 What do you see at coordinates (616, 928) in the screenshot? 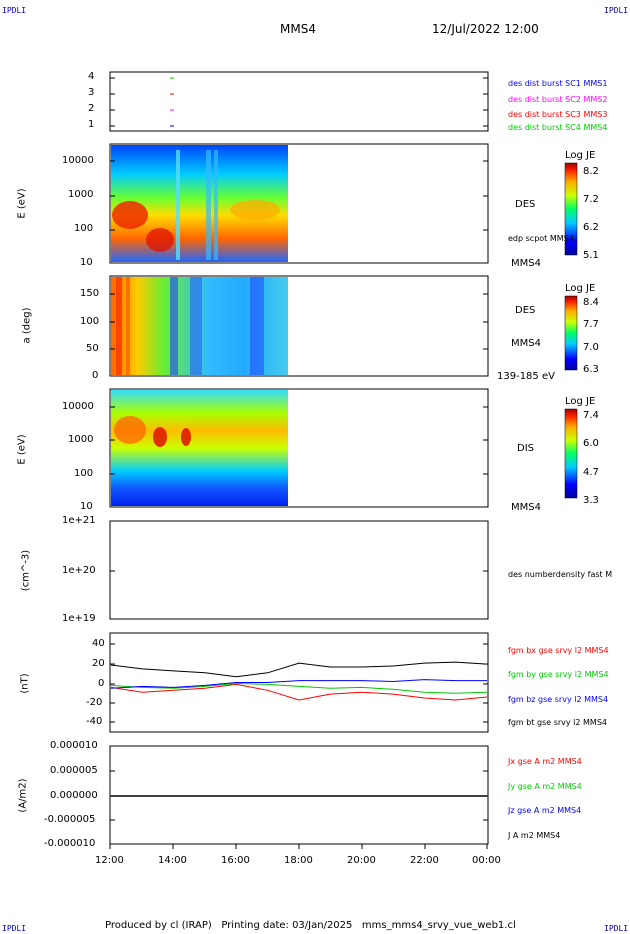
I see `corner-label-br: IPDLI` at bounding box center [616, 928].